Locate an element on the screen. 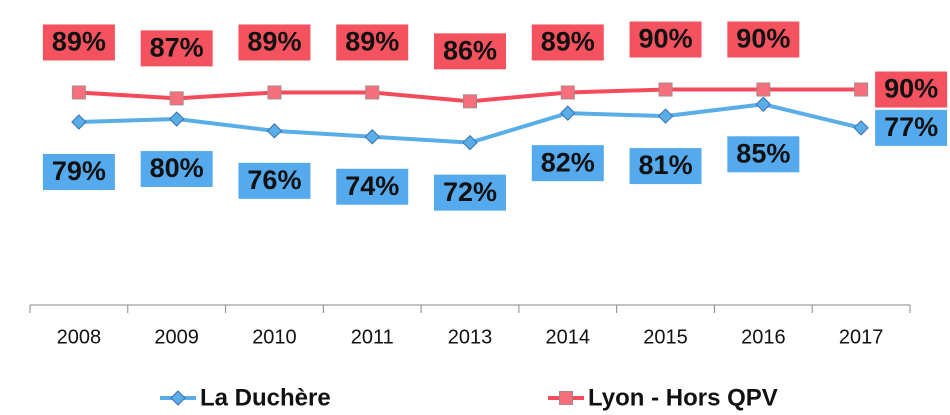 This screenshot has width=950, height=415. x-tick-label: 2016 is located at coordinates (763, 337).